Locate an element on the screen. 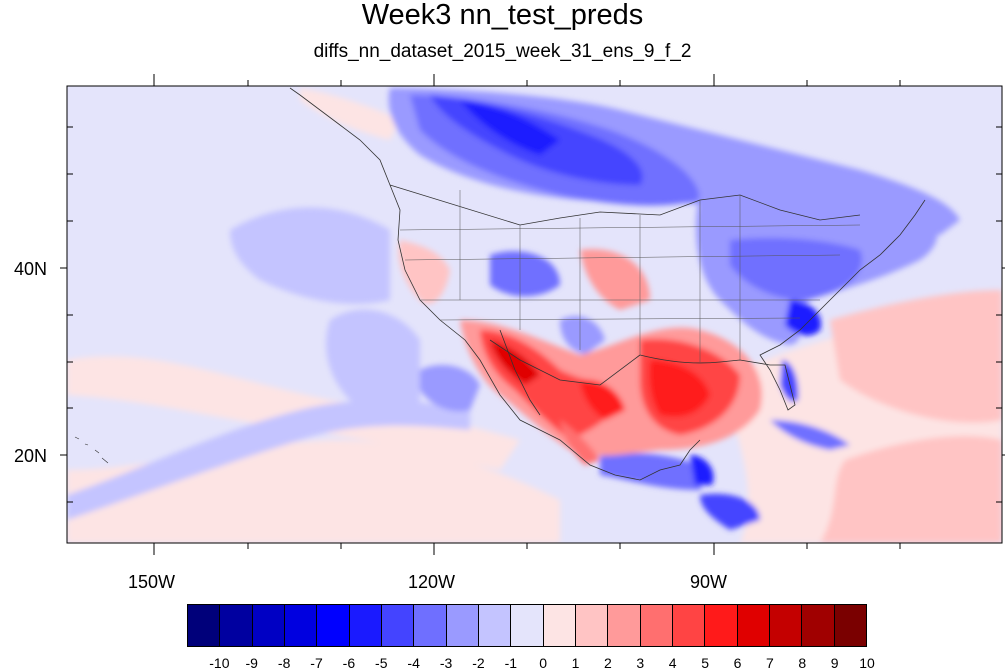 The image size is (1005, 672). lon-label-120w: 120W is located at coordinates (432, 582).